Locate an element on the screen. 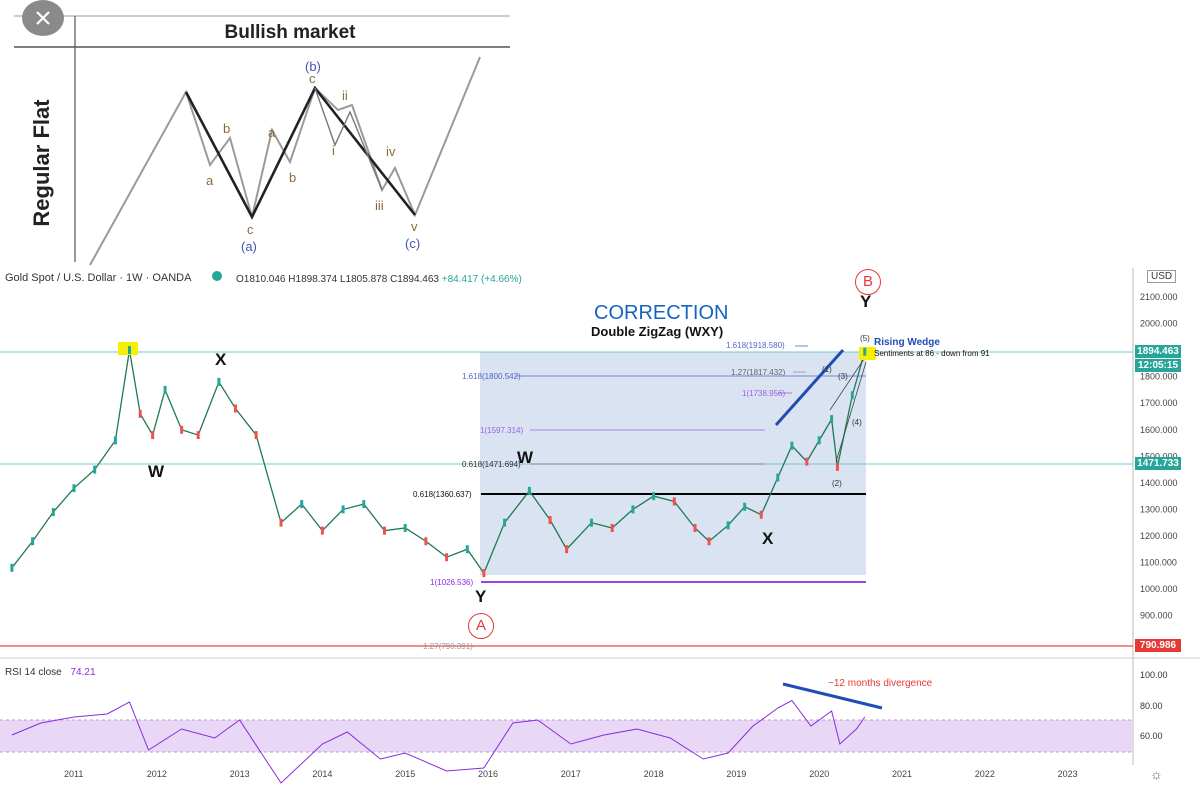 The image size is (1200, 794). symbol-title: Gold Spot / U.S. Dollar · 1W · OANDA is located at coordinates (98, 278).